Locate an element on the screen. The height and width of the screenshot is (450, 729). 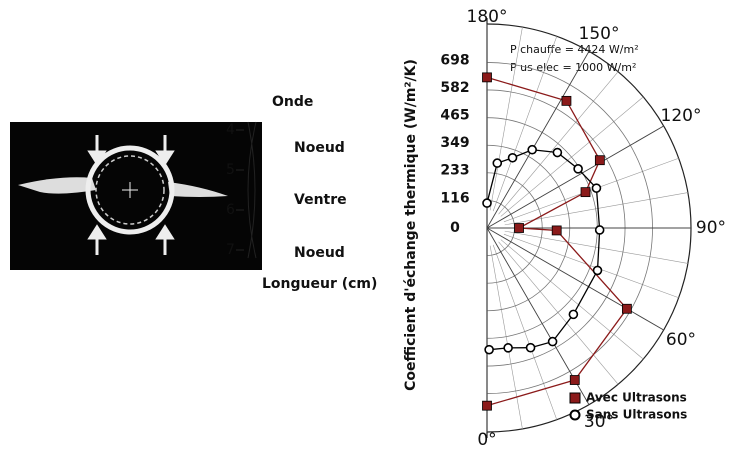
legend-label: Avec Ultrasons is located at coordinates (636, 398).